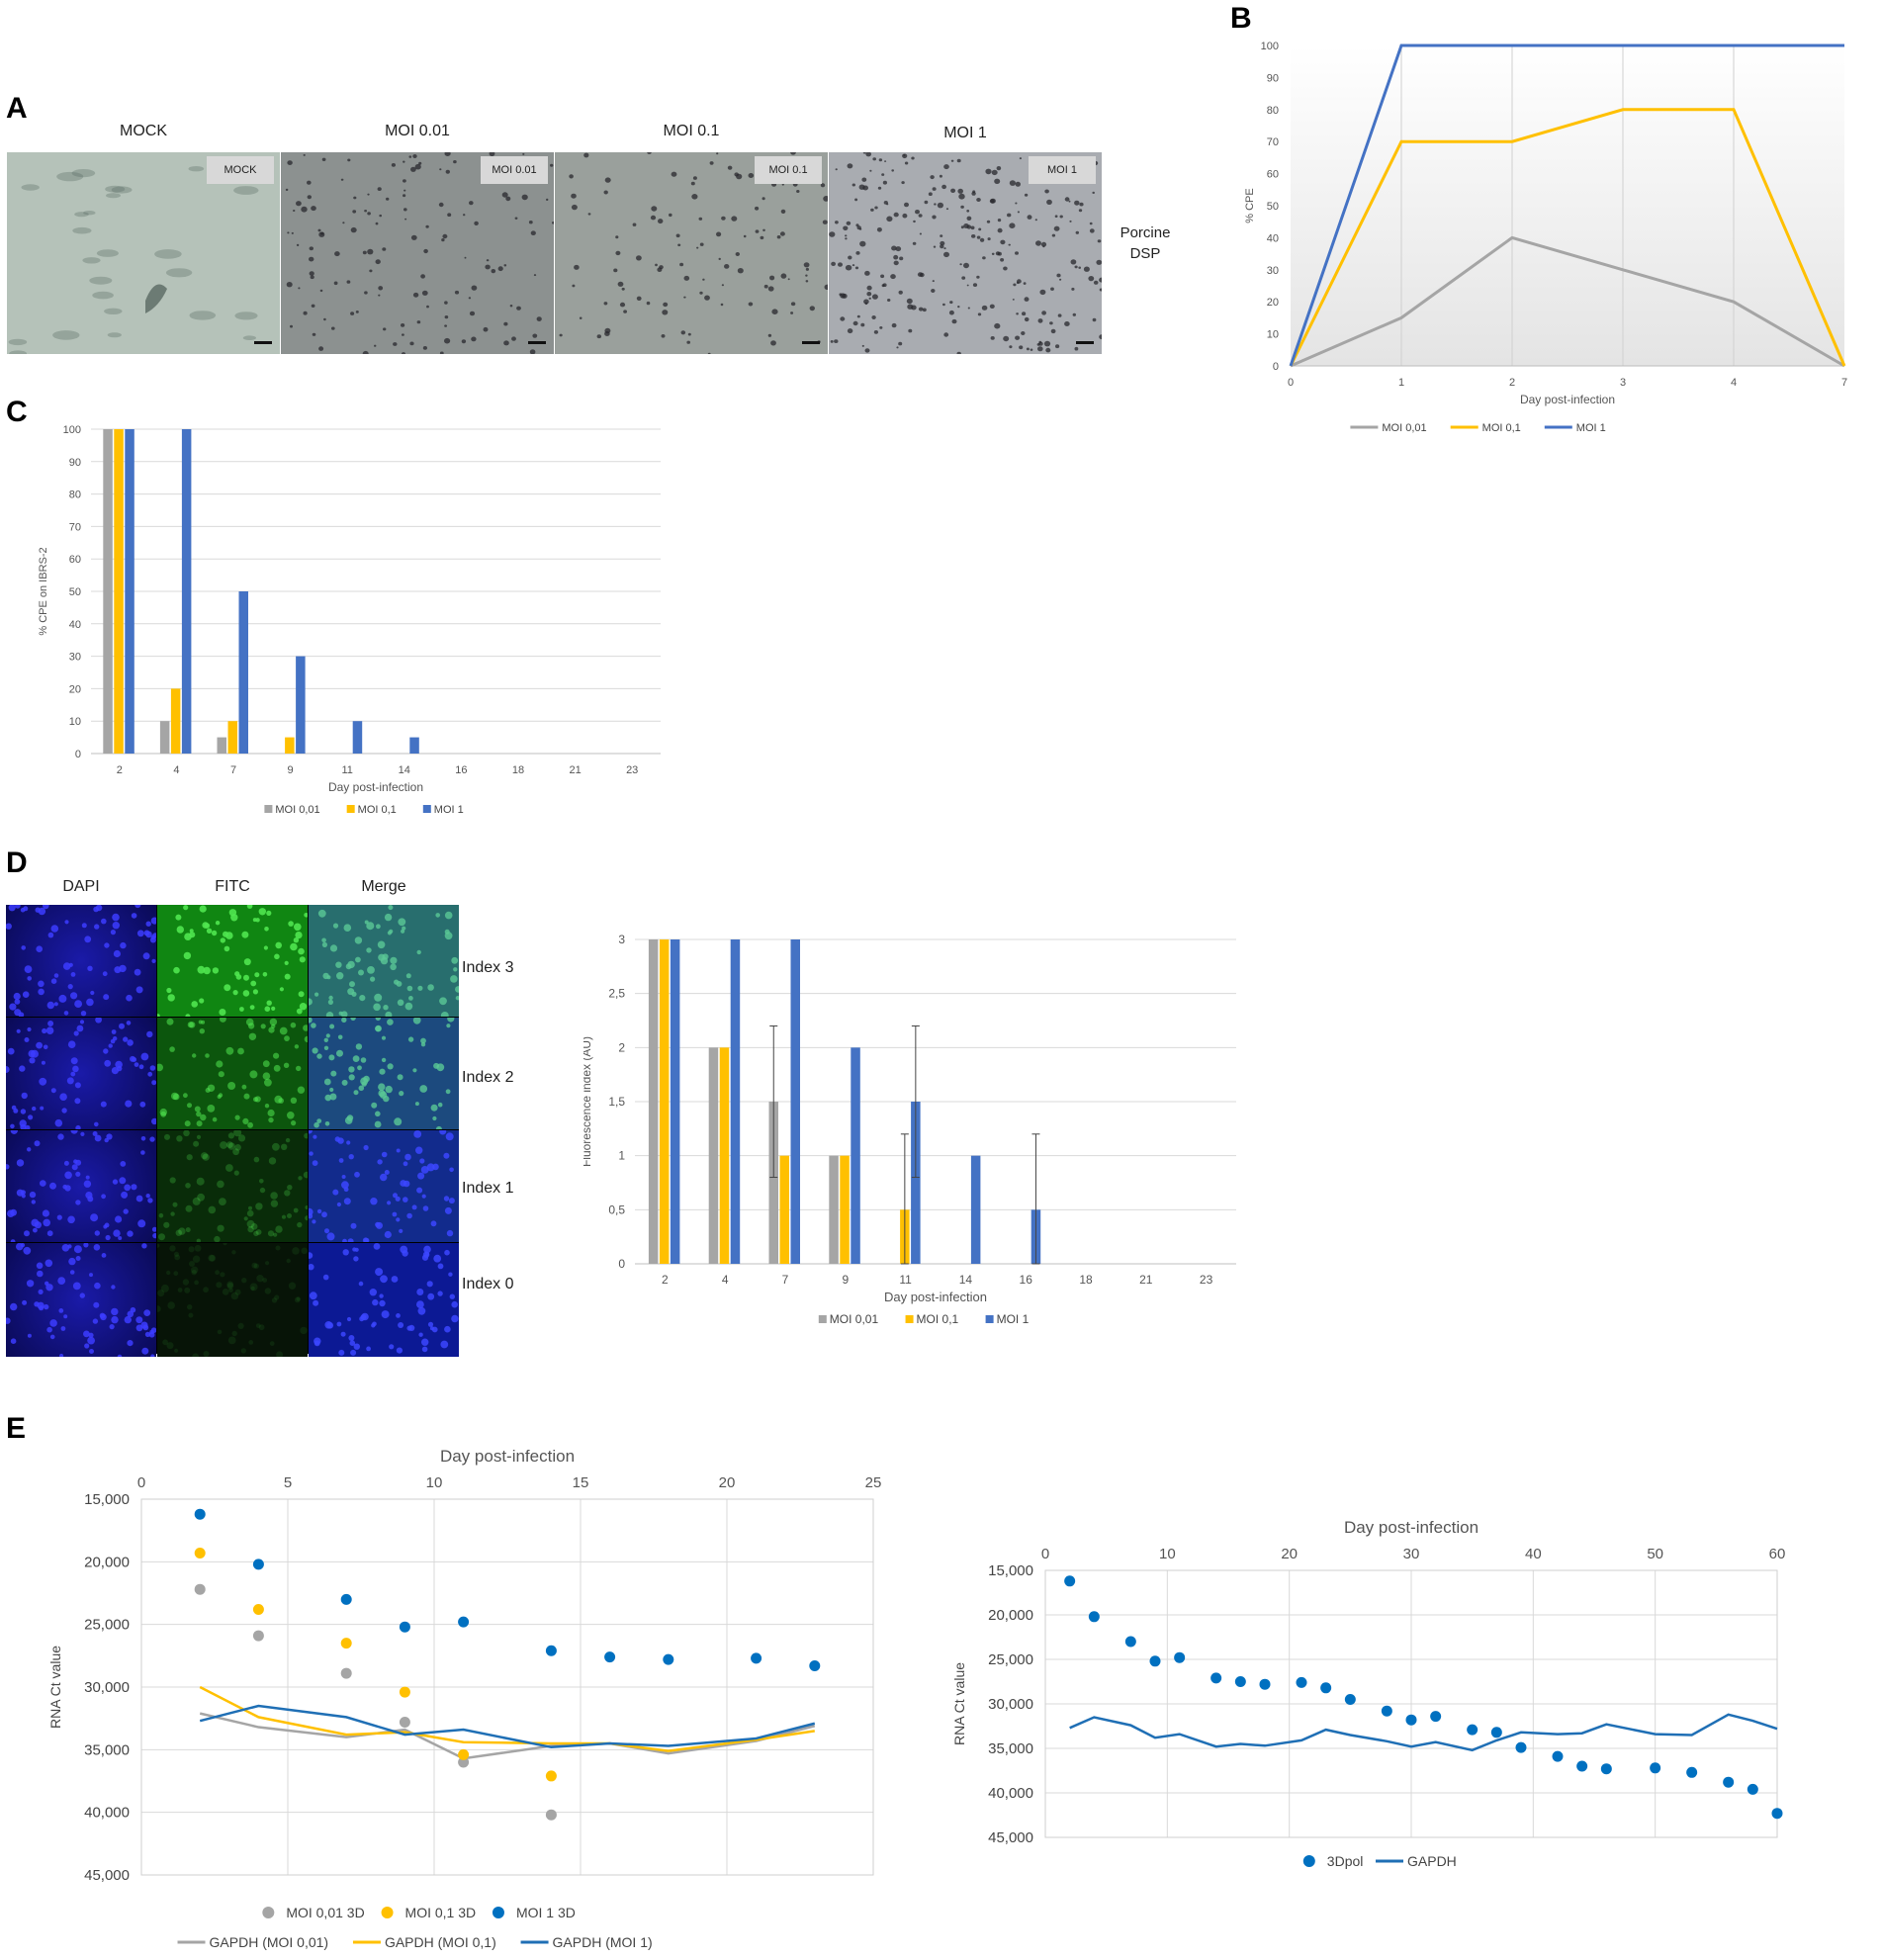  What do you see at coordinates (17, 863) in the screenshot?
I see `panel-letter-d: D` at bounding box center [17, 863].